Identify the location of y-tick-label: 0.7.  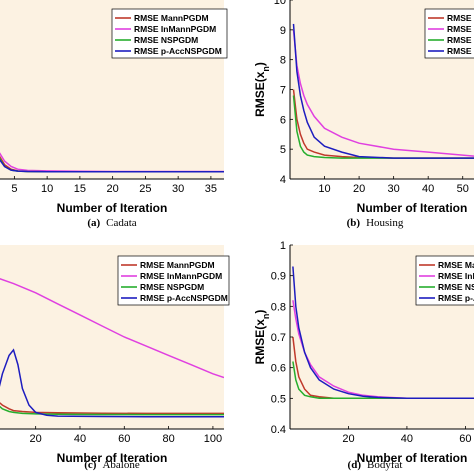
(278, 338).